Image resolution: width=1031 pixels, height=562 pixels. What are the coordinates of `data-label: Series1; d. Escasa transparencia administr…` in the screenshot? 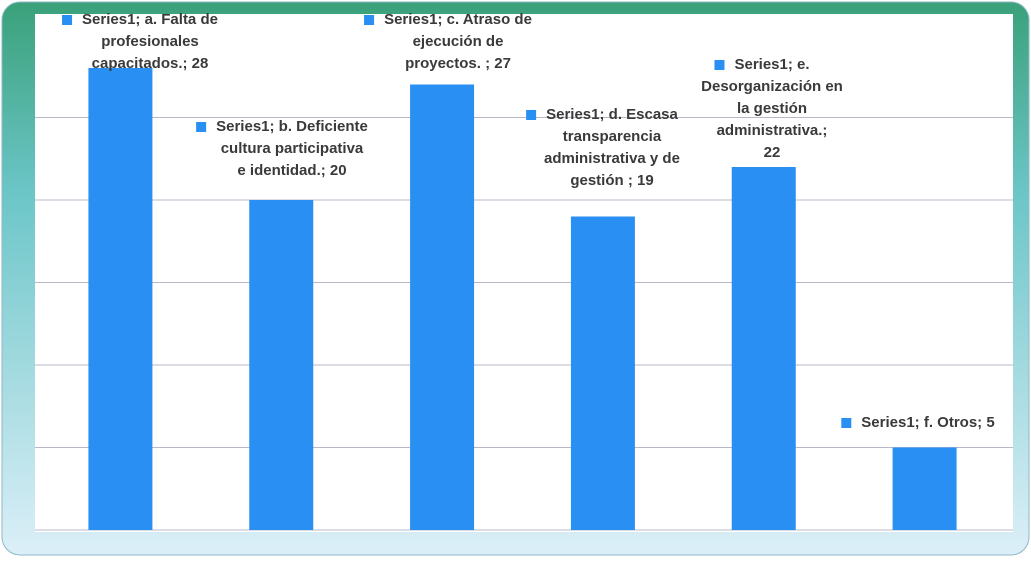 It's located at (612, 147).